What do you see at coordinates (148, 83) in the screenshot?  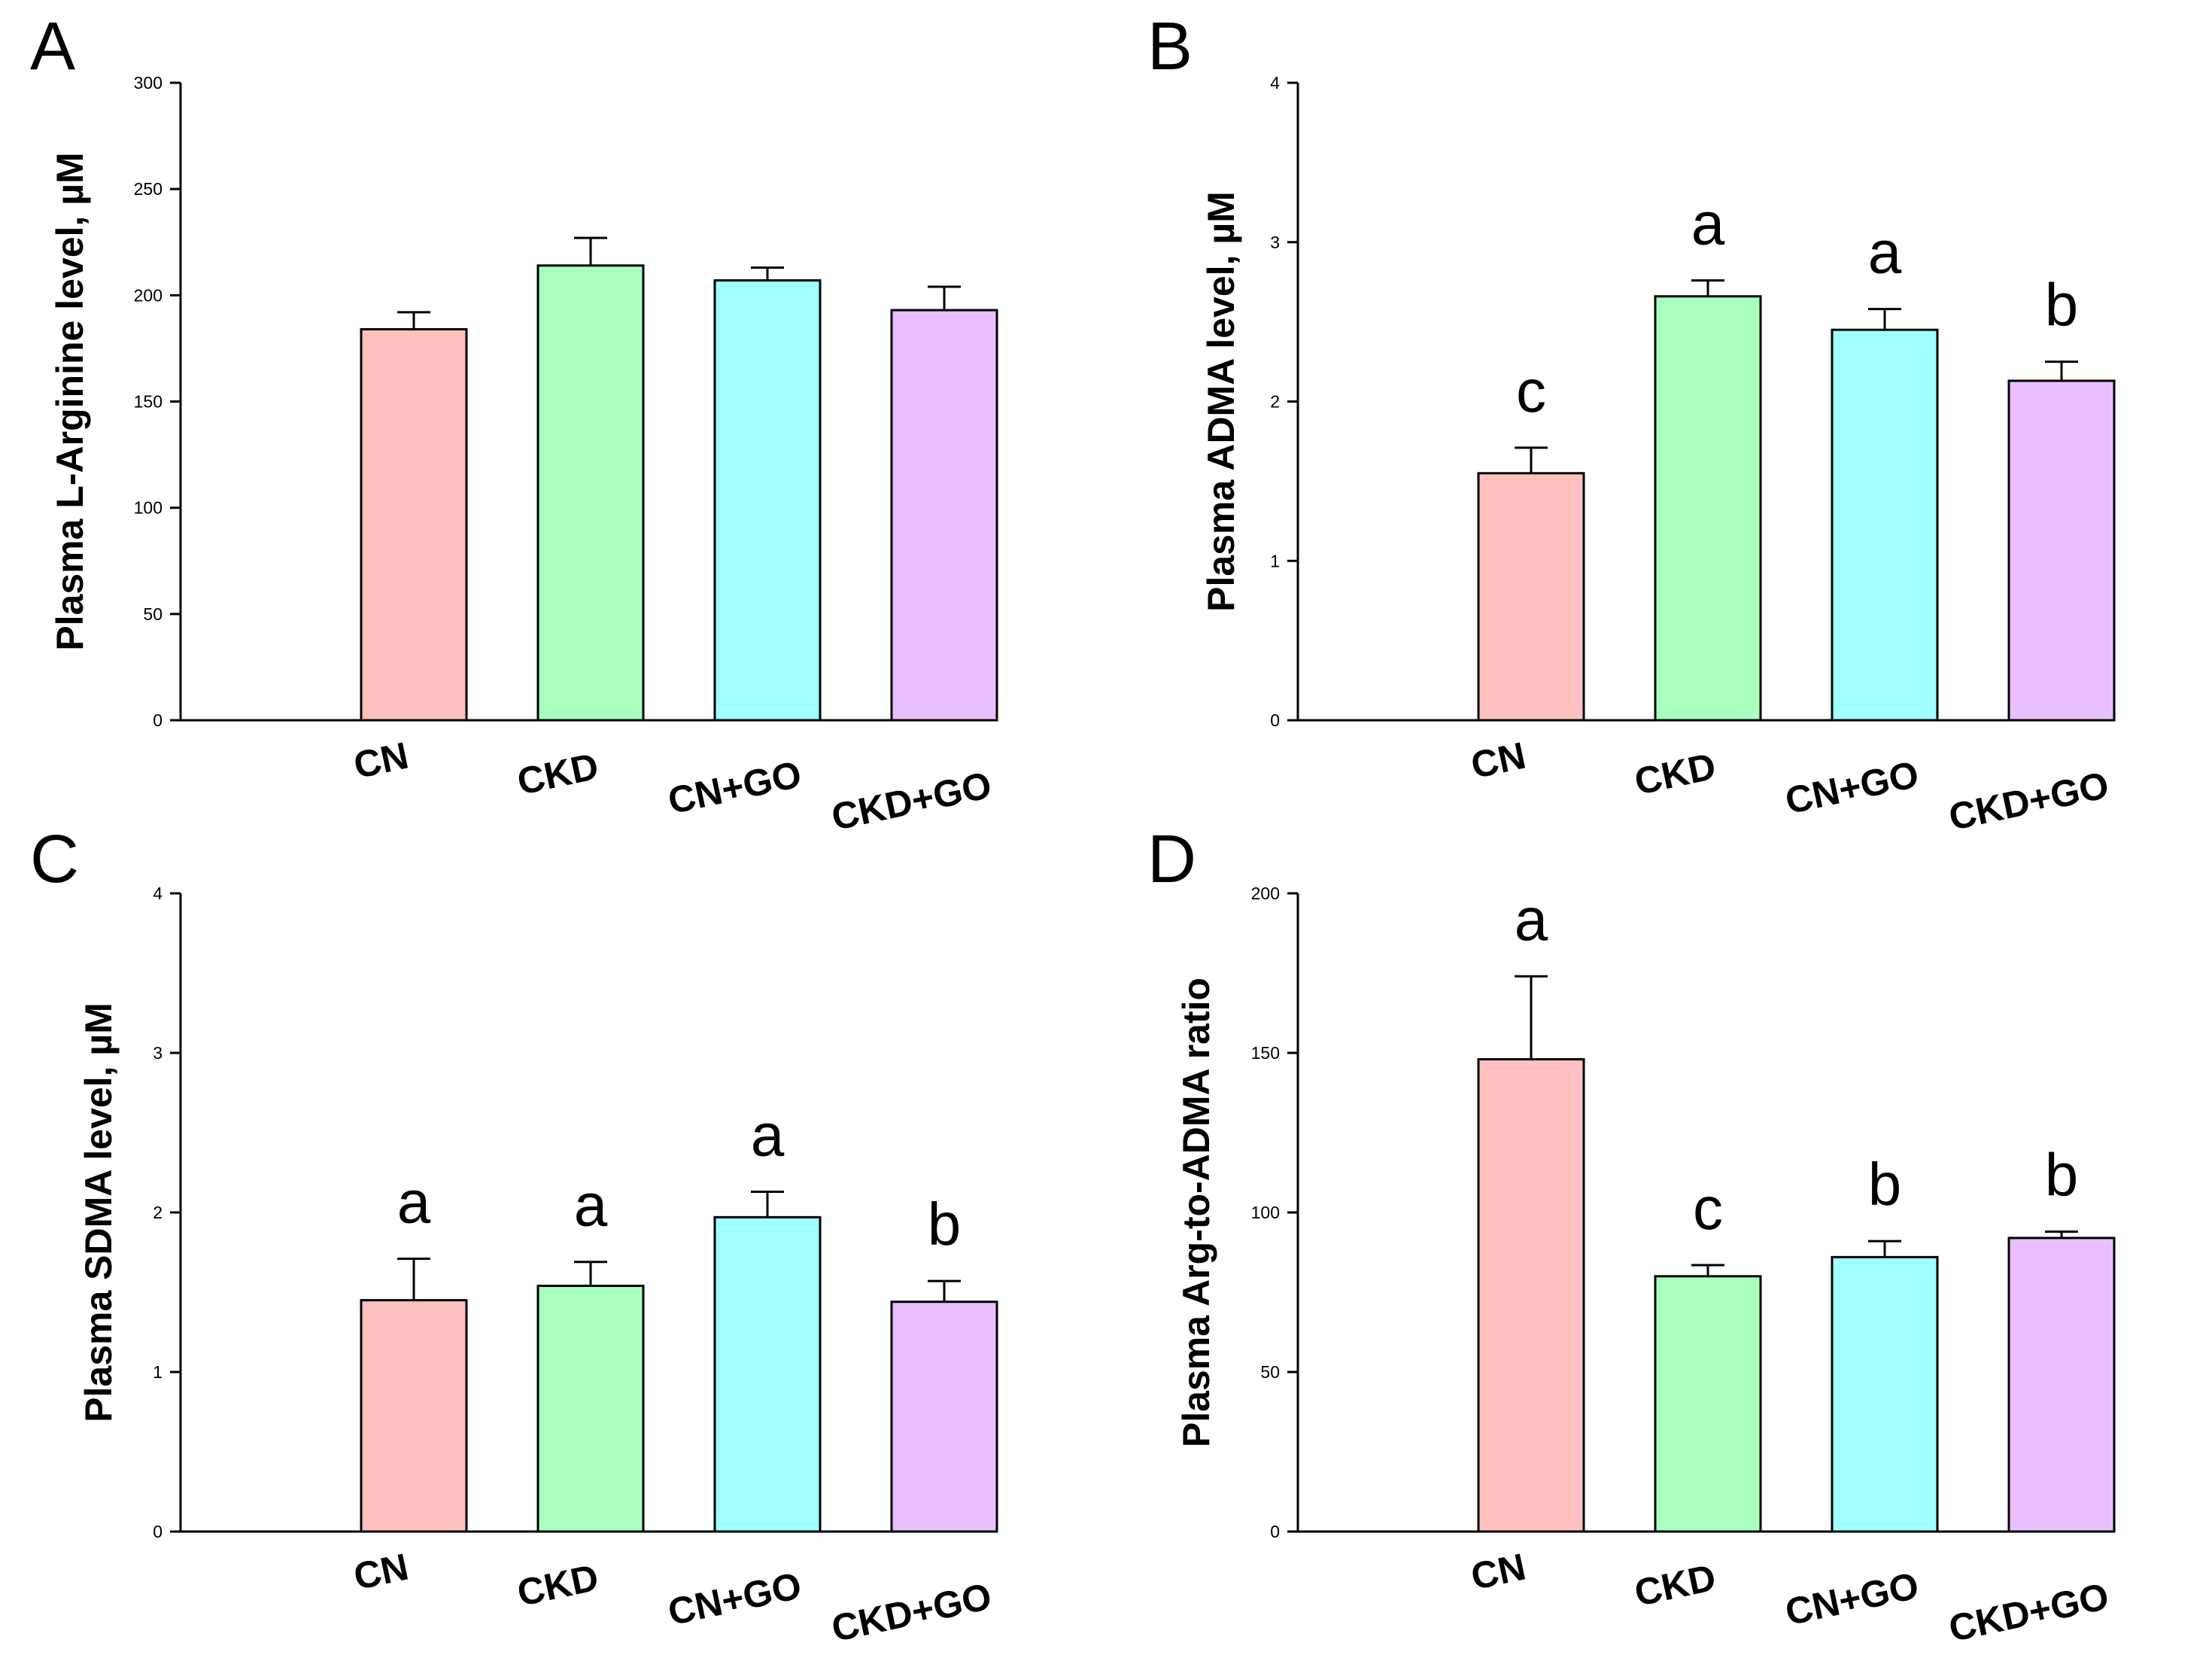 I see `y-tick-label: 300` at bounding box center [148, 83].